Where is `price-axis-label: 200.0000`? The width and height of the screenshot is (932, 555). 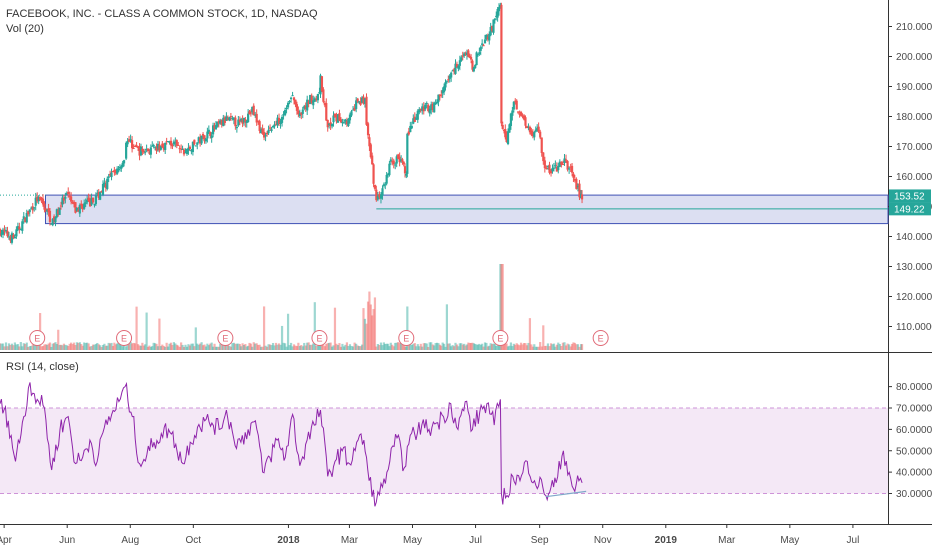 price-axis-label: 200.0000 is located at coordinates (914, 57).